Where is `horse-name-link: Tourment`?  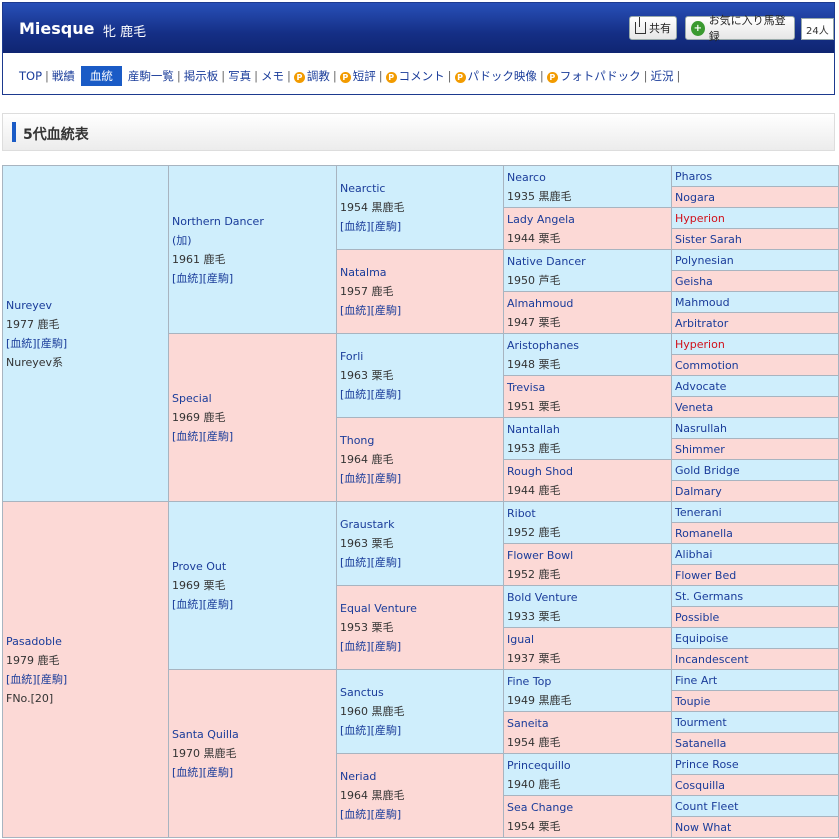 horse-name-link: Tourment is located at coordinates (701, 722).